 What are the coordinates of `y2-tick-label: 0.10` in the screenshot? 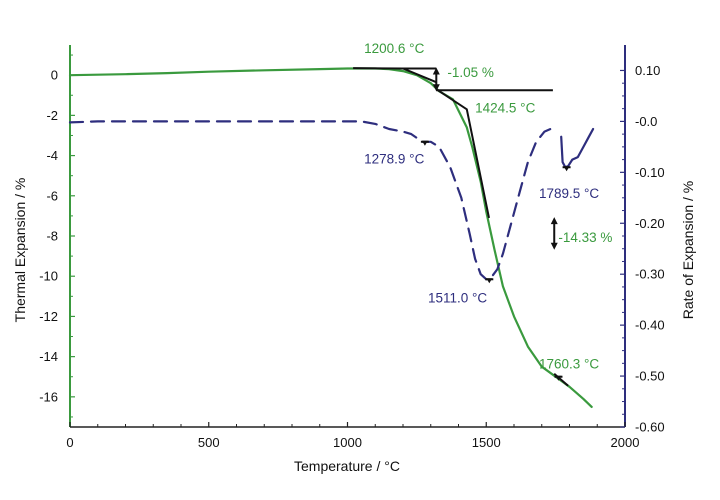 It's located at (647, 70).